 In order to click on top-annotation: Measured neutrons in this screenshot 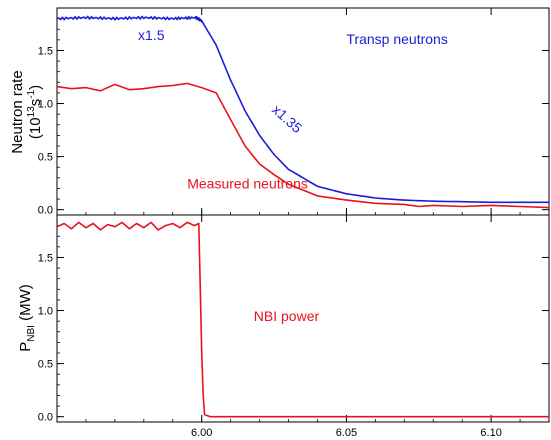, I will do `click(247, 183)`.